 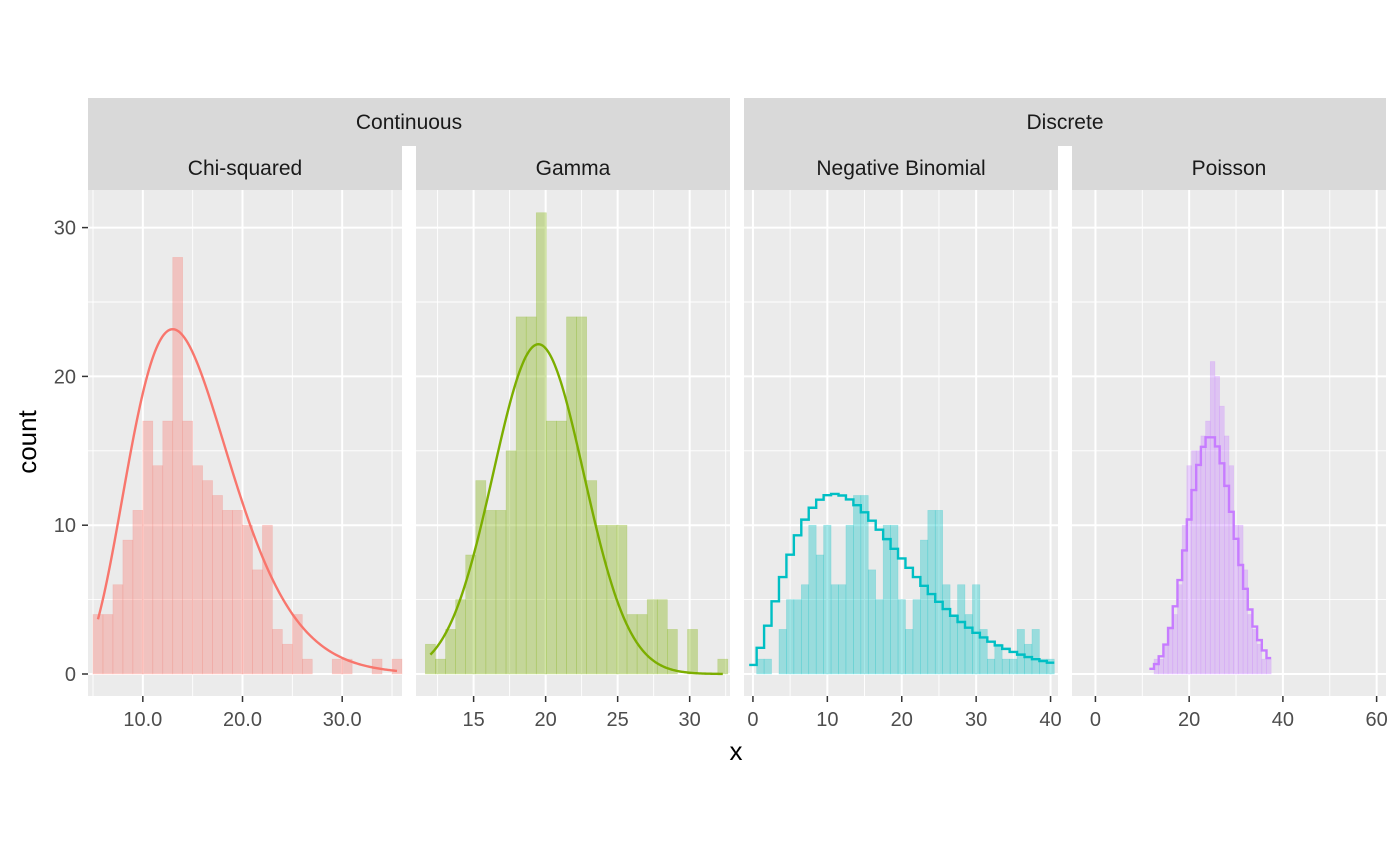 I want to click on facet-strips: Continuous Discrete, so click(x=737, y=122).